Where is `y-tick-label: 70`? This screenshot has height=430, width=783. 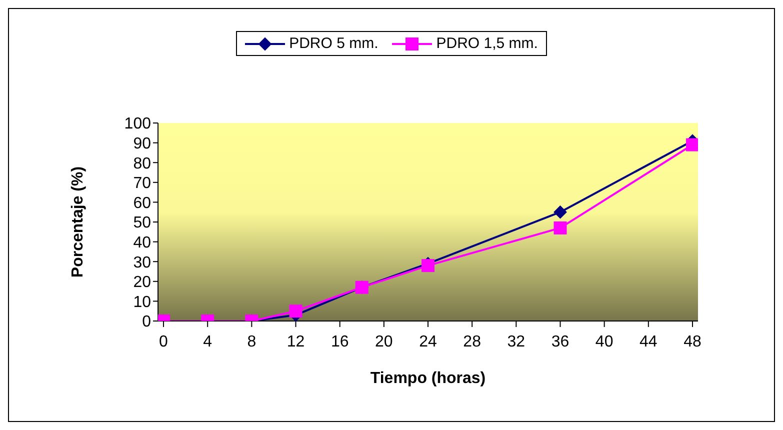 y-tick-label: 70 is located at coordinates (142, 183).